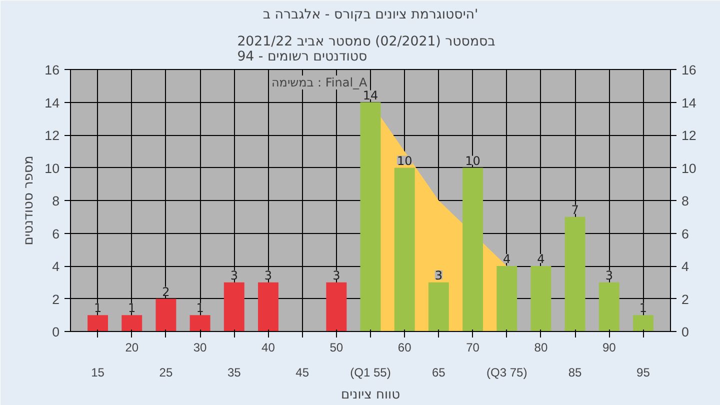 The width and height of the screenshot is (720, 405). Describe the element at coordinates (56, 201) in the screenshot. I see `y-tick-label: 8` at that location.